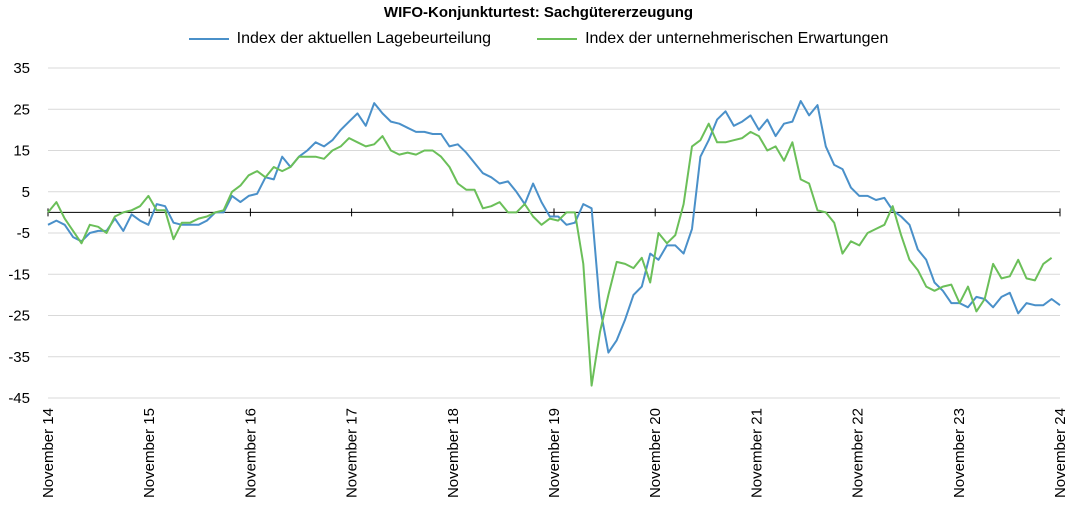 The image size is (1077, 528). I want to click on x-tick-label: November 14, so click(48, 453).